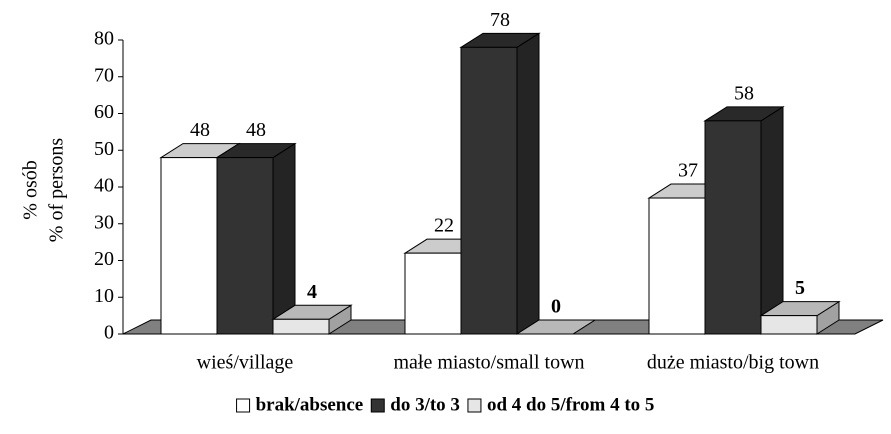  Describe the element at coordinates (570, 404) in the screenshot. I see `legend-label: od 4 do 5/from 4 to 5` at that location.